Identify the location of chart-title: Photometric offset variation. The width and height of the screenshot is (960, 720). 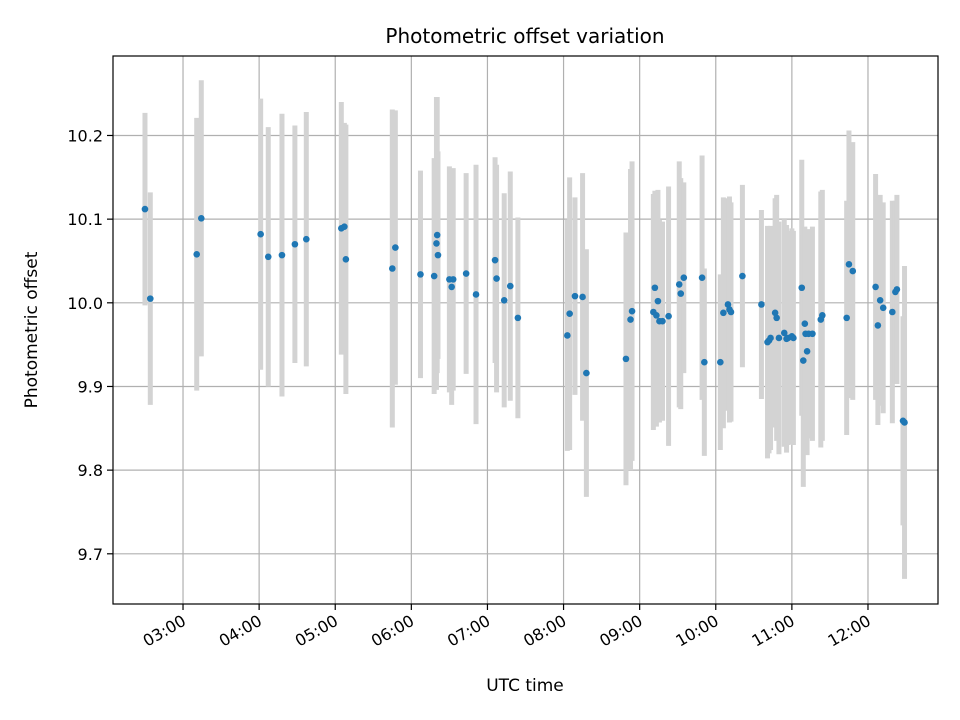
(524, 36).